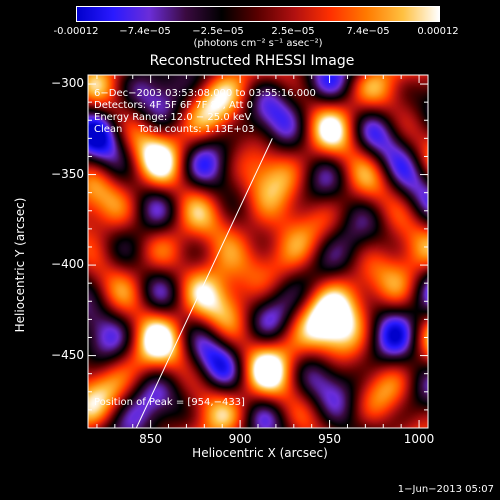 The height and width of the screenshot is (500, 500). I want to click on x-tick-label: 1000, so click(419, 439).